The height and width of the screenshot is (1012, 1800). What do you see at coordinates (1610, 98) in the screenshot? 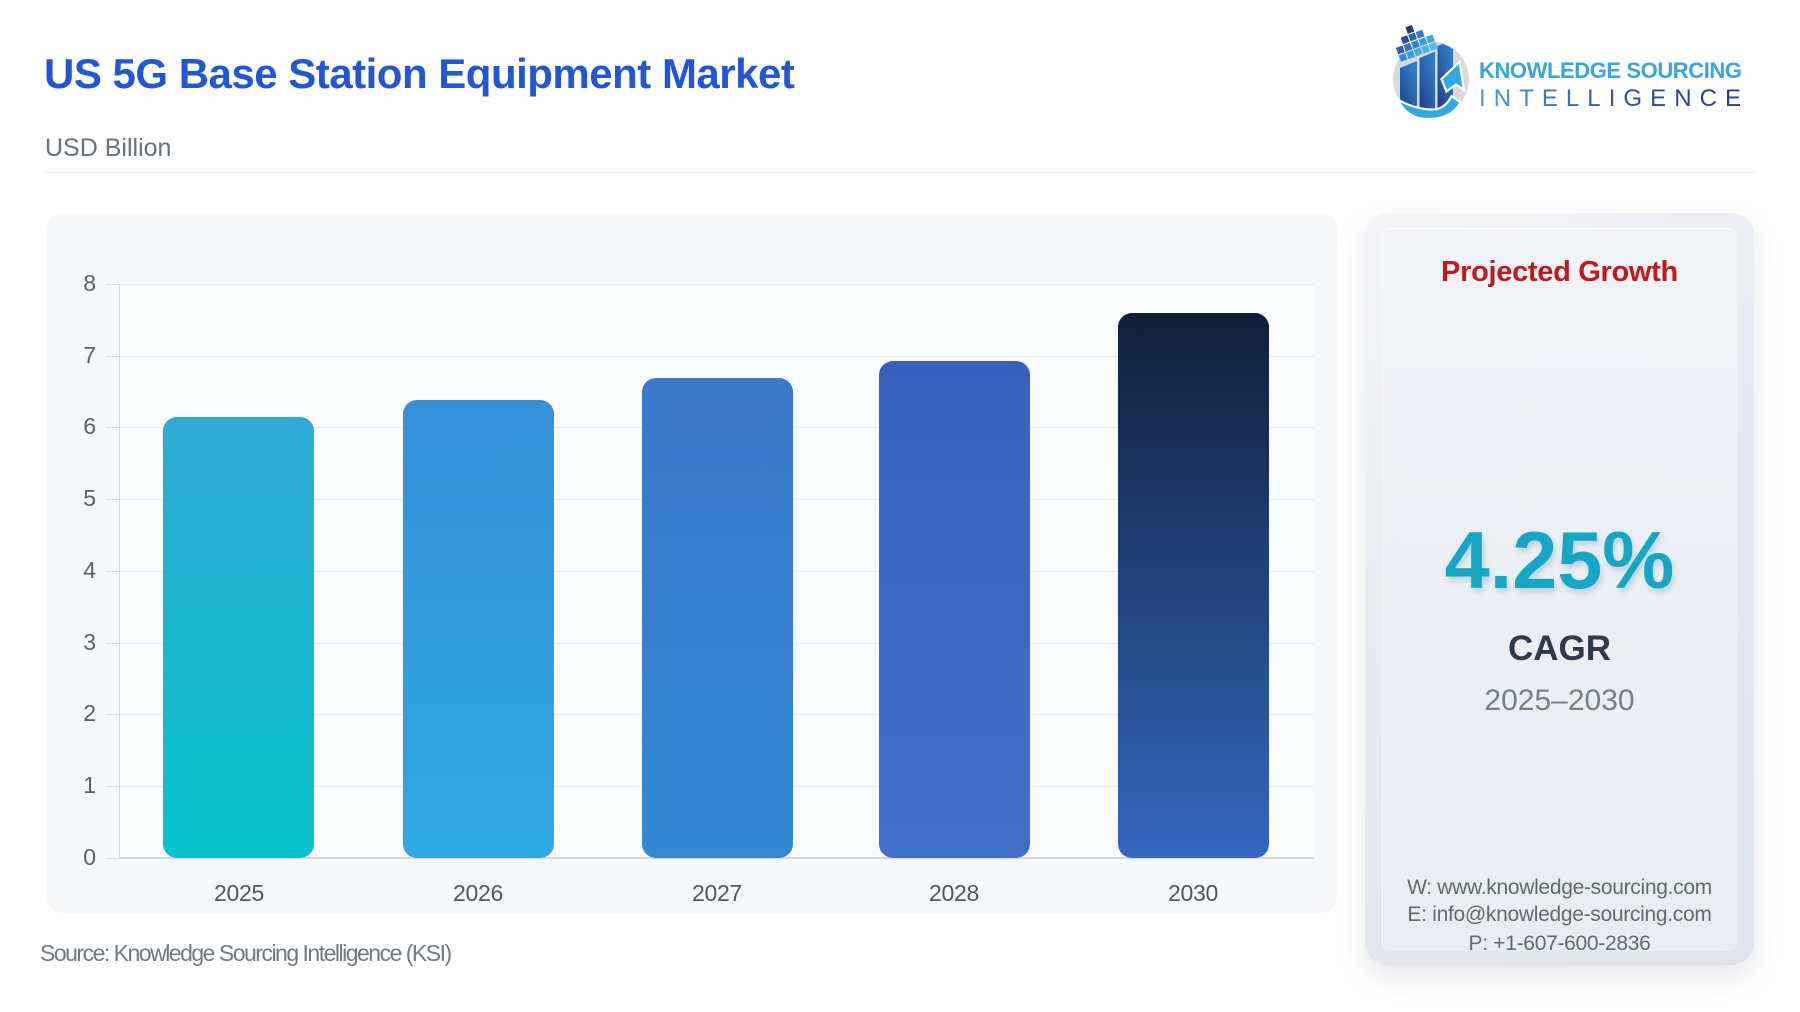
I see `svg-text: INTELLIGENCE` at bounding box center [1610, 98].